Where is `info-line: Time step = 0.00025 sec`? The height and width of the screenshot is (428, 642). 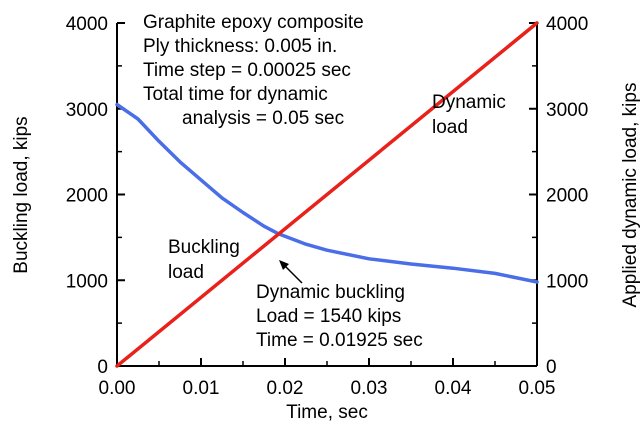
info-line: Time step = 0.00025 sec is located at coordinates (247, 70).